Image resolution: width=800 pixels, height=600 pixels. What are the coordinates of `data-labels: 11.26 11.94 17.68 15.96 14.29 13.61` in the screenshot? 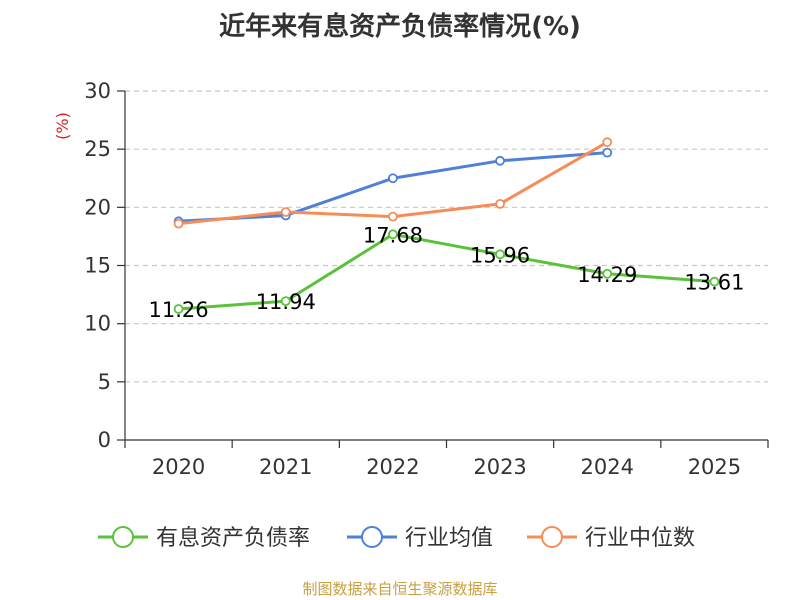 It's located at (447, 272).